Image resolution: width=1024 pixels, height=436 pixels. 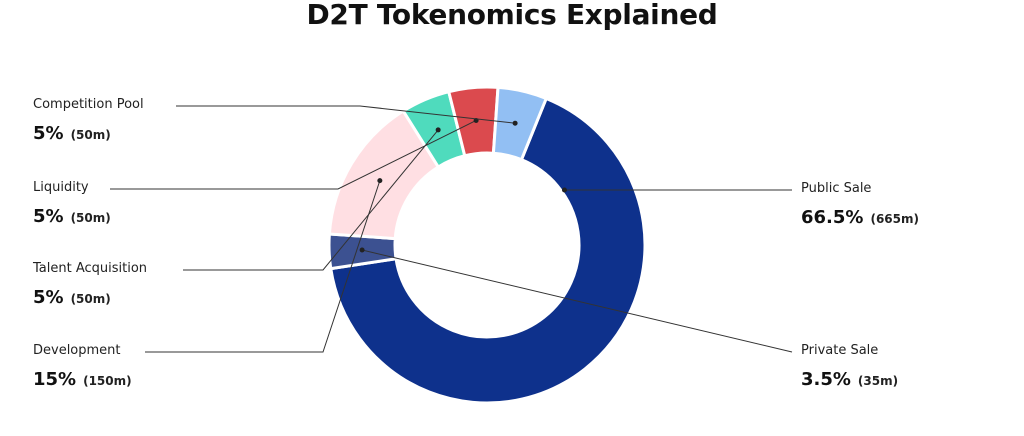 I want to click on label-amount-liquidity: (50m), so click(x=91, y=218).